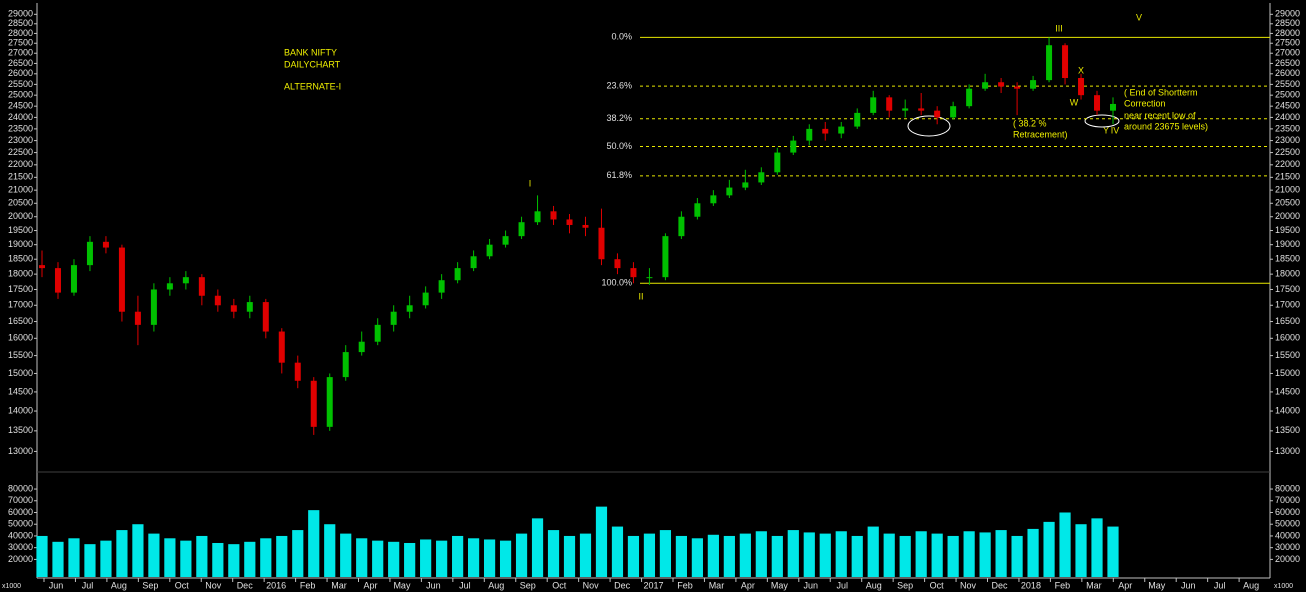  Describe the element at coordinates (874, 585) in the screenshot. I see `x-tick-label: Aug` at that location.